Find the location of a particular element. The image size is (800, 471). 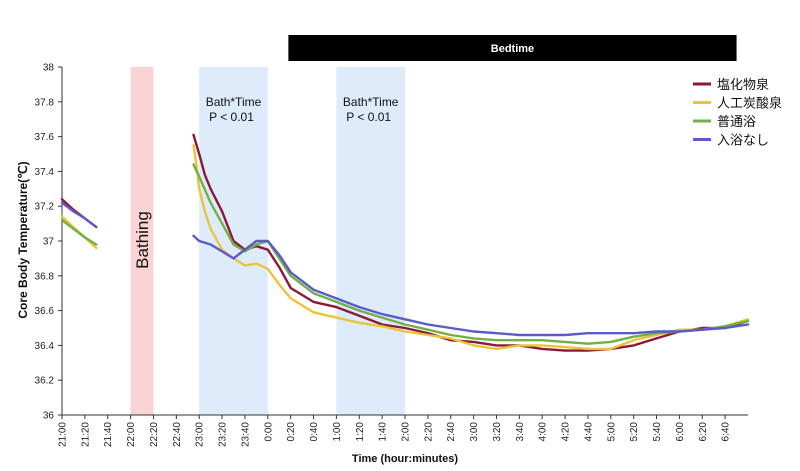

x-tick-label: 6:40 is located at coordinates (726, 432).